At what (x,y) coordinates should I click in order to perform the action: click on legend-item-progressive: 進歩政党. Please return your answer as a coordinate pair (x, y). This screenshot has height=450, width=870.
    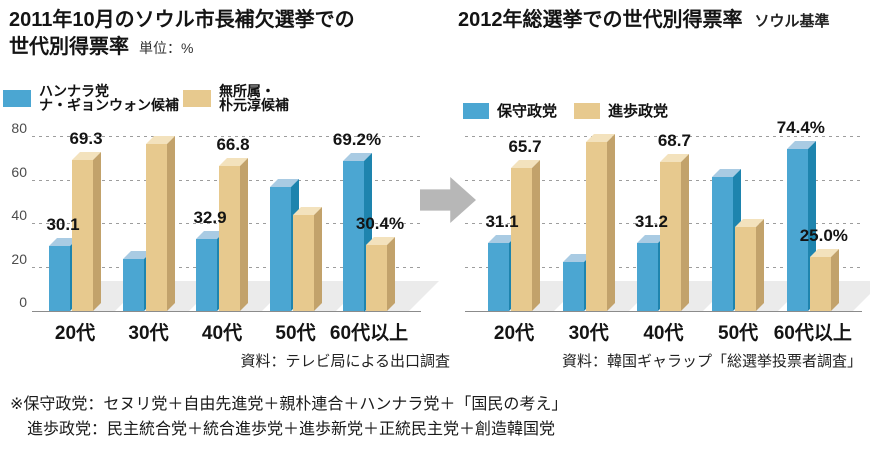
    Looking at the image, I should click on (621, 110).